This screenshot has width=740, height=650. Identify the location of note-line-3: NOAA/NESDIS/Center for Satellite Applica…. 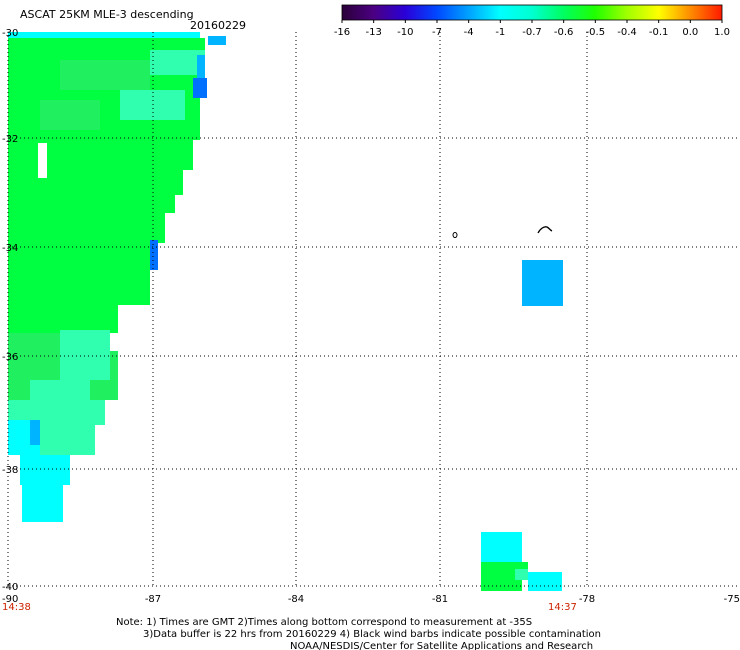
(441, 645).